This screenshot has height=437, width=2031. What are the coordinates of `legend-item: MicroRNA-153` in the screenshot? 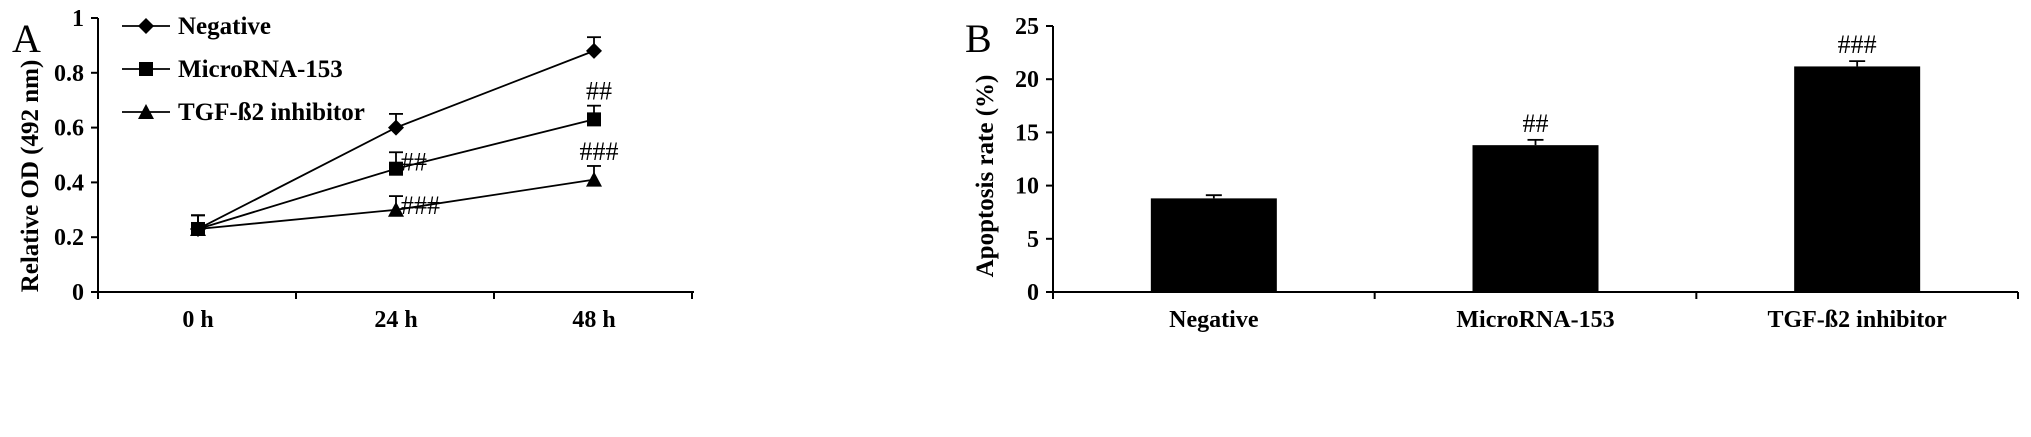 It's located at (232, 69).